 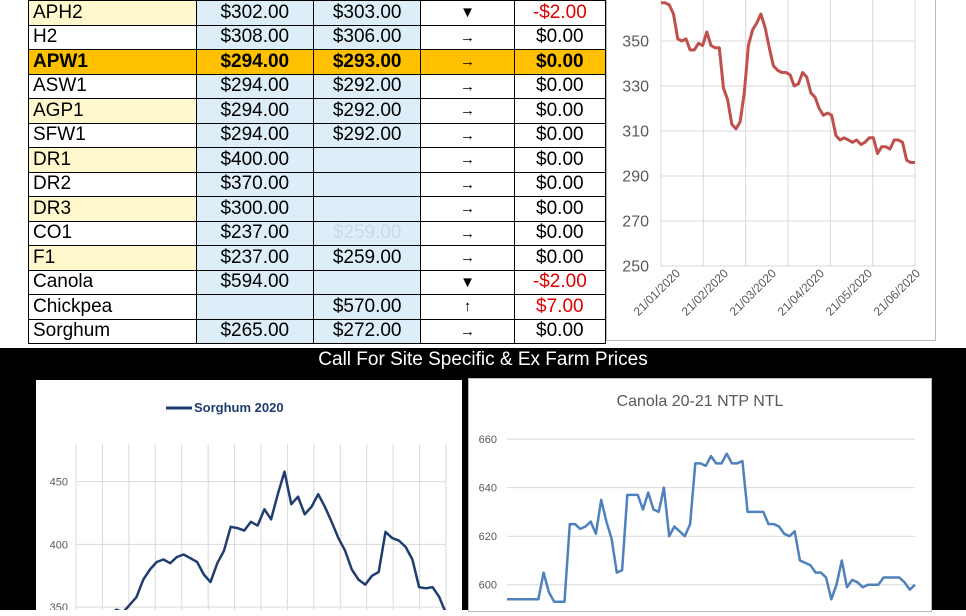 What do you see at coordinates (635, 177) in the screenshot?
I see `y-tick-label: 290` at bounding box center [635, 177].